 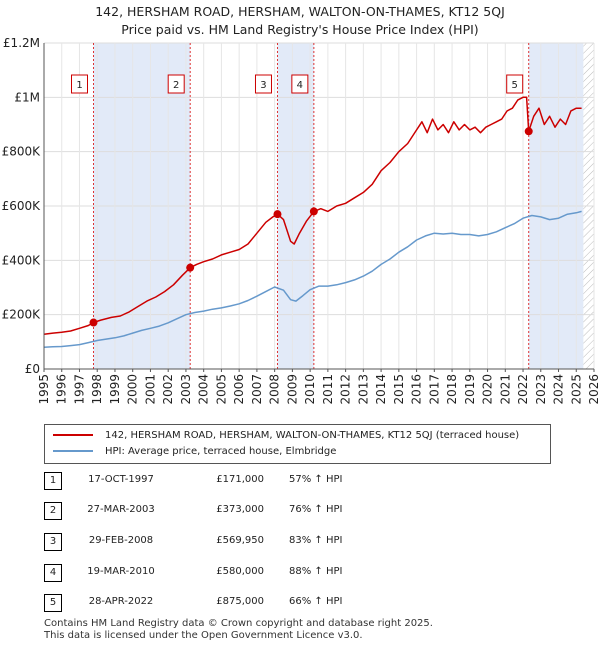 What do you see at coordinates (97, 389) in the screenshot?
I see `x-tick-label: 1998` at bounding box center [97, 389].